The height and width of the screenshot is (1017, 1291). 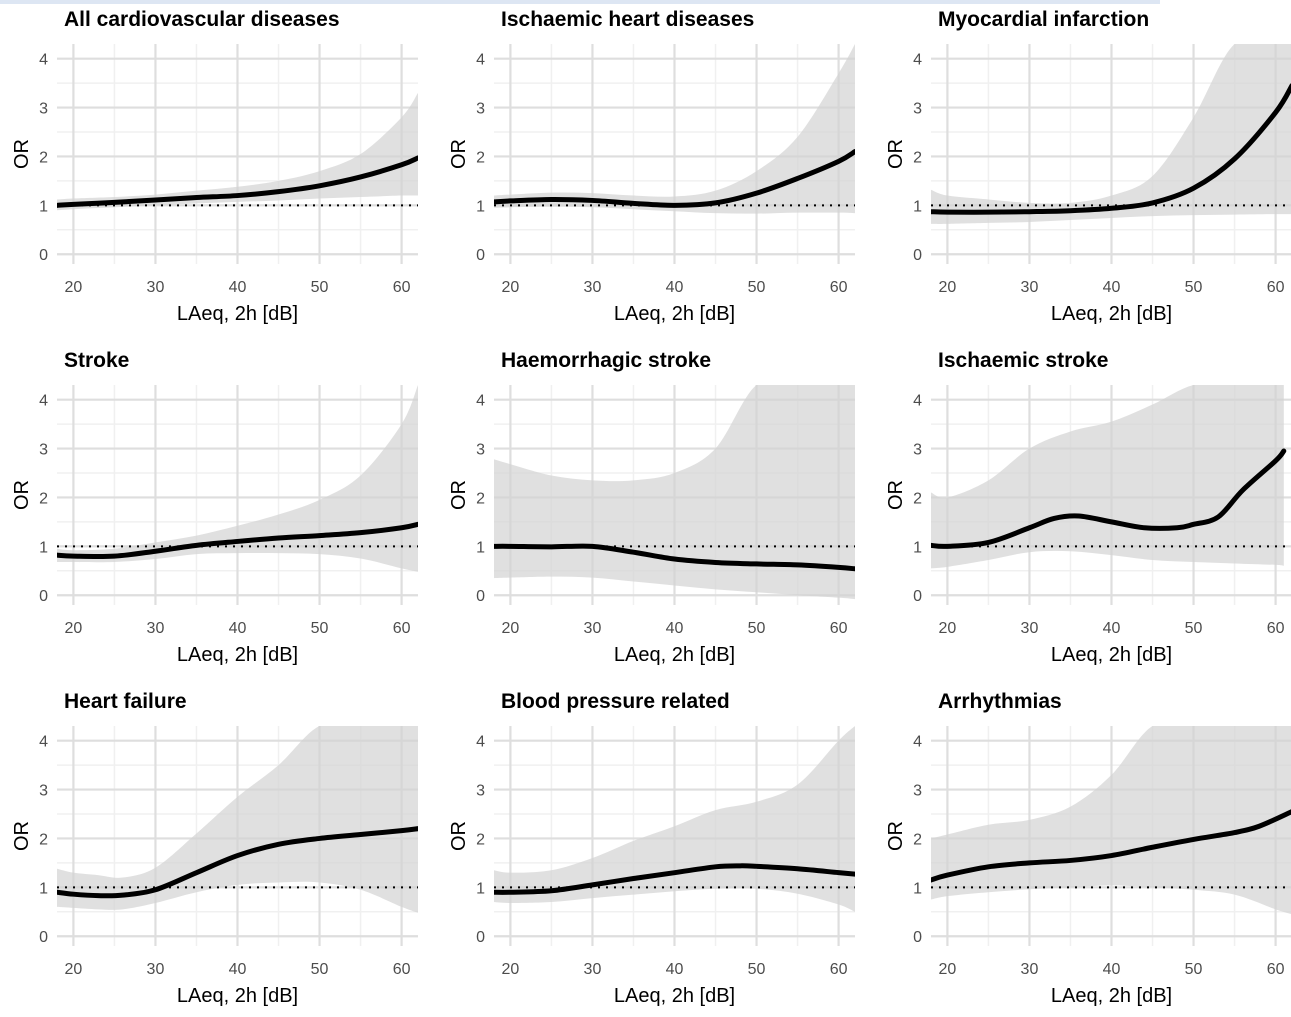 What do you see at coordinates (580, 2) in the screenshot?
I see `top-strip` at bounding box center [580, 2].